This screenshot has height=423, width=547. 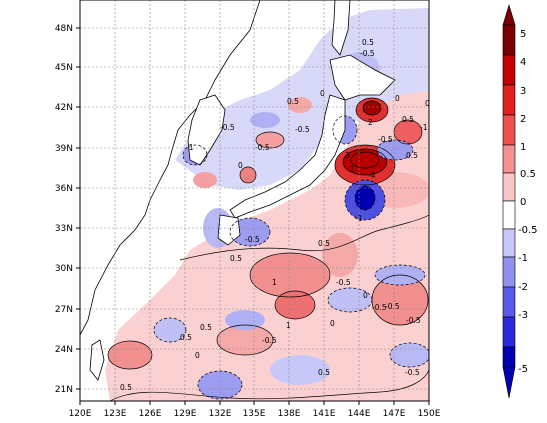 What do you see at coordinates (370, 122) in the screenshot?
I see `contour-label: 2` at bounding box center [370, 122].